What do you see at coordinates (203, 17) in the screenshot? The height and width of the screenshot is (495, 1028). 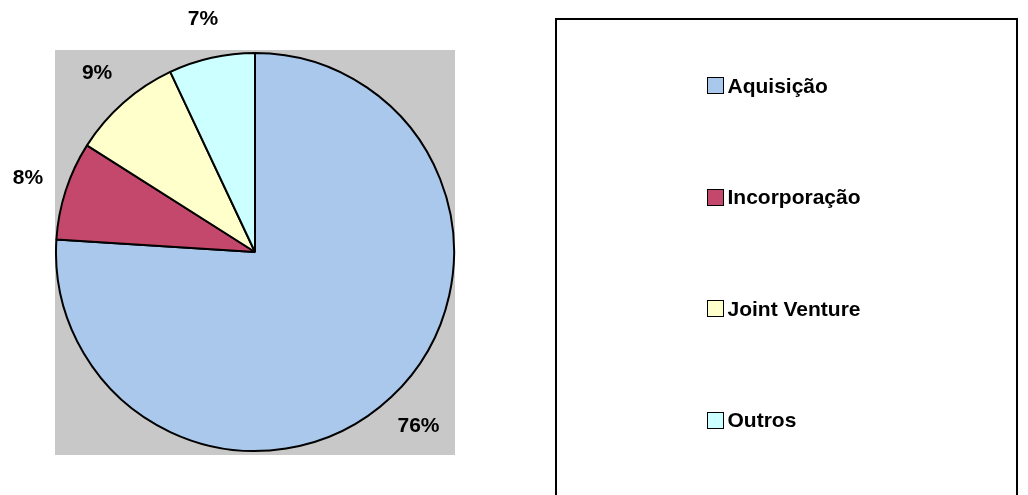 I see `data-label: 7%` at bounding box center [203, 17].